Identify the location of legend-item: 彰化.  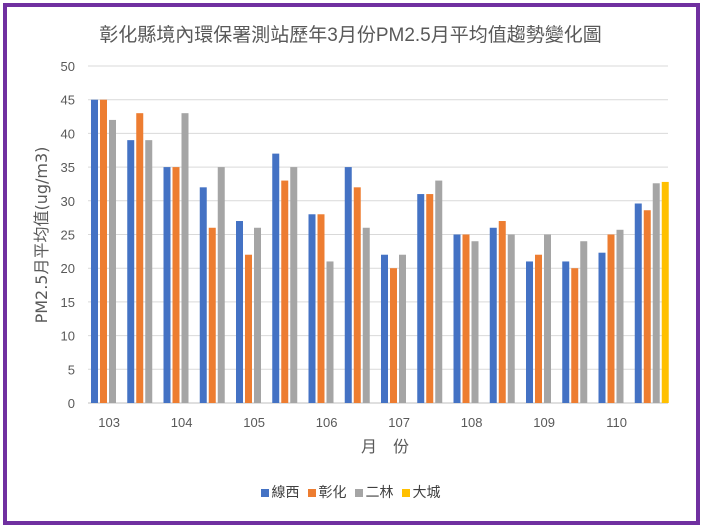
(327, 492).